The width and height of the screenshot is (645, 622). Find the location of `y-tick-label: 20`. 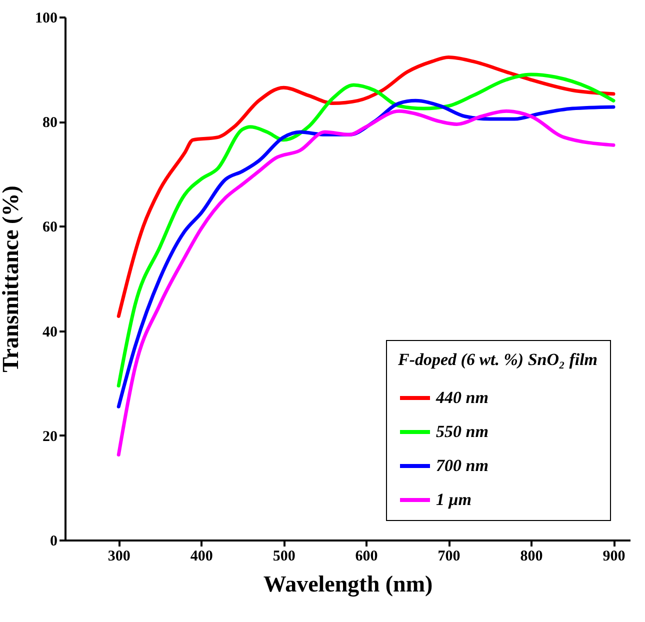

y-tick-label: 20 is located at coordinates (50, 436).